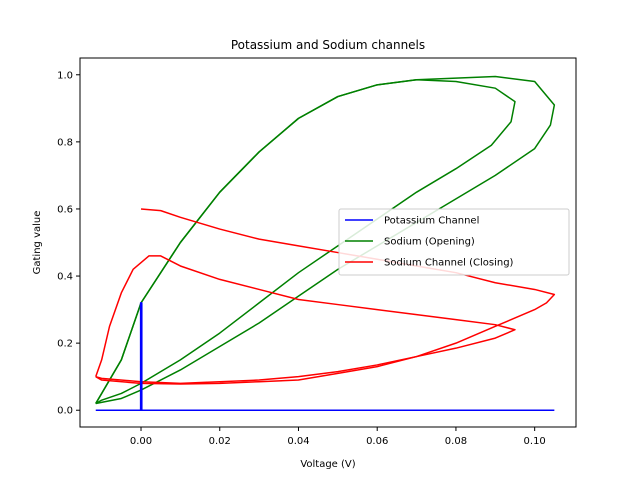  I want to click on x-tick-label: 0.08, so click(456, 441).